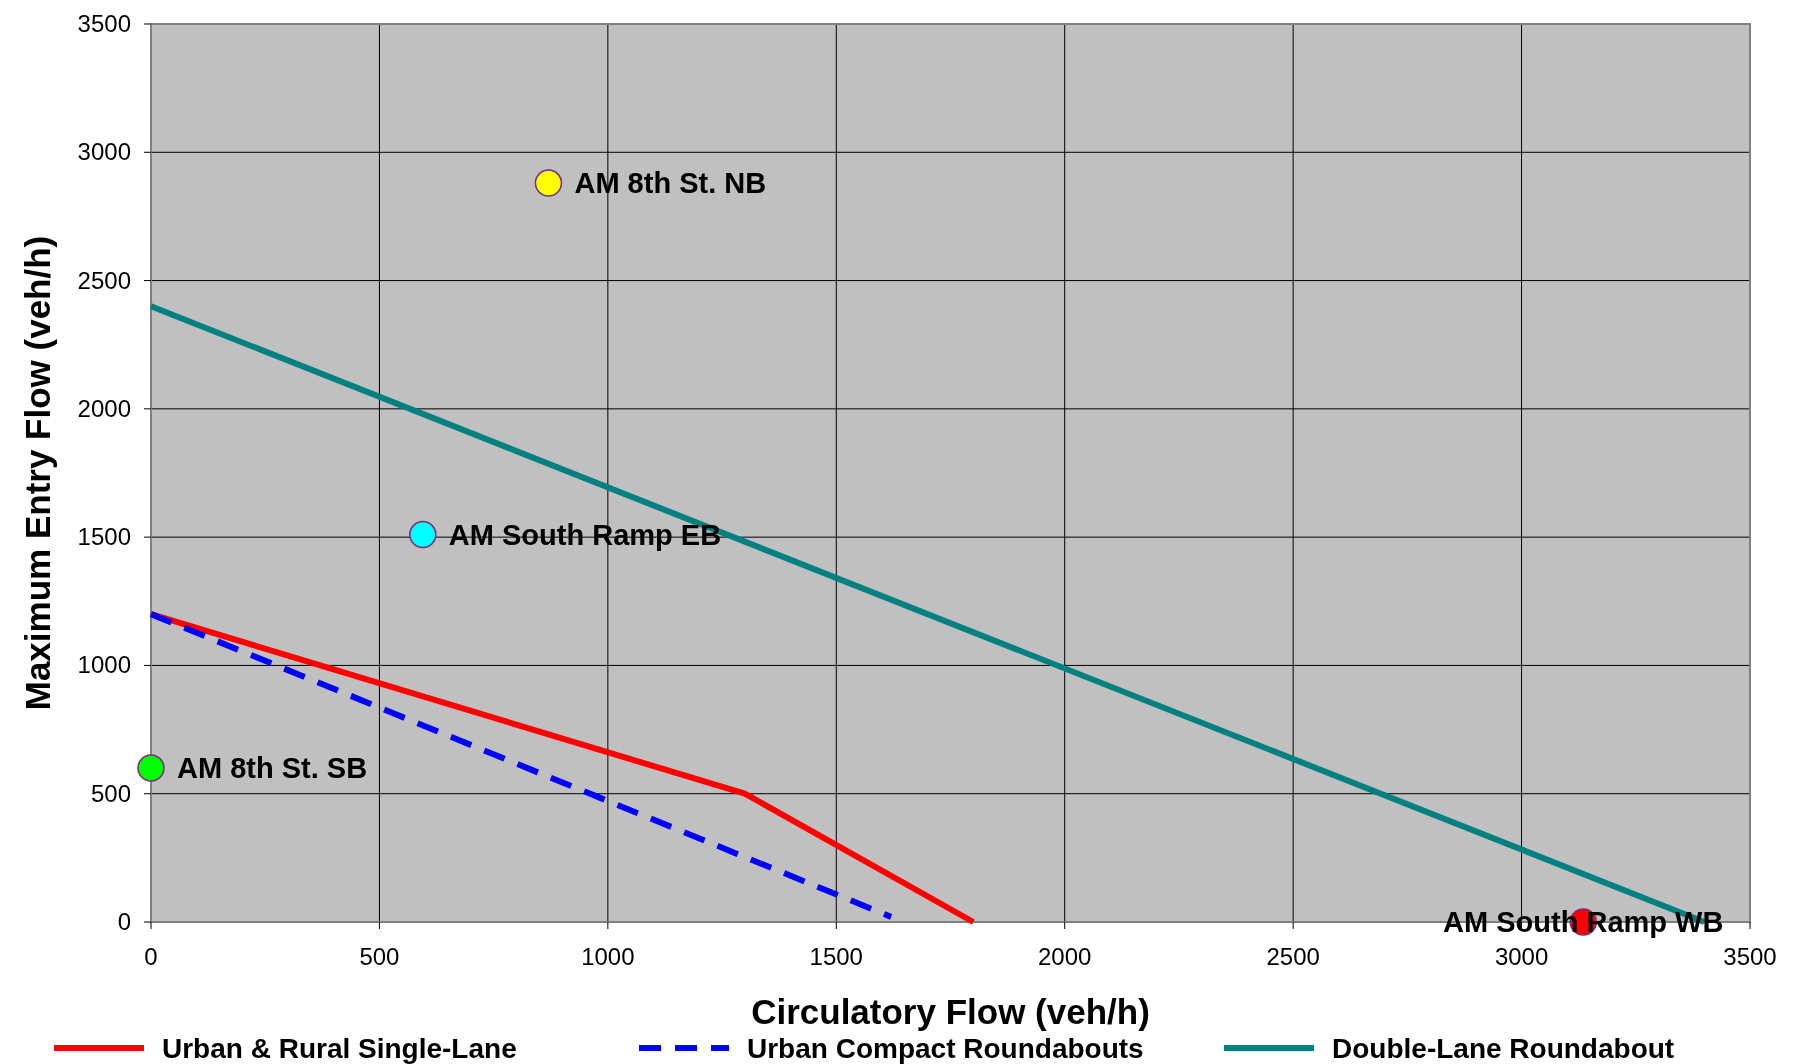 The width and height of the screenshot is (1818, 1064). Describe the element at coordinates (950, 1011) in the screenshot. I see `x-axis-title: Circulatory Flow (veh/h)` at that location.